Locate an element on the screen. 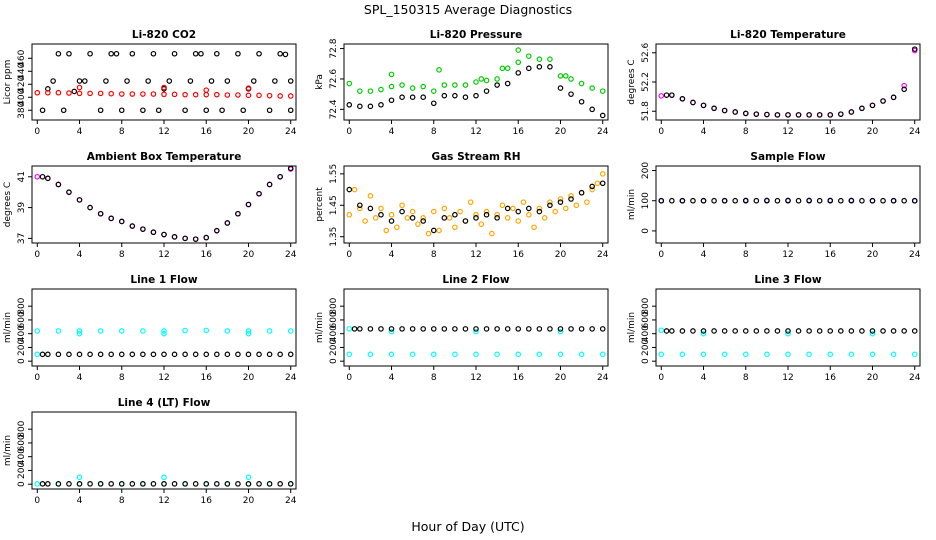 Image resolution: width=936 pixels, height=540 pixels. x-tick-label: 20 is located at coordinates (249, 255).